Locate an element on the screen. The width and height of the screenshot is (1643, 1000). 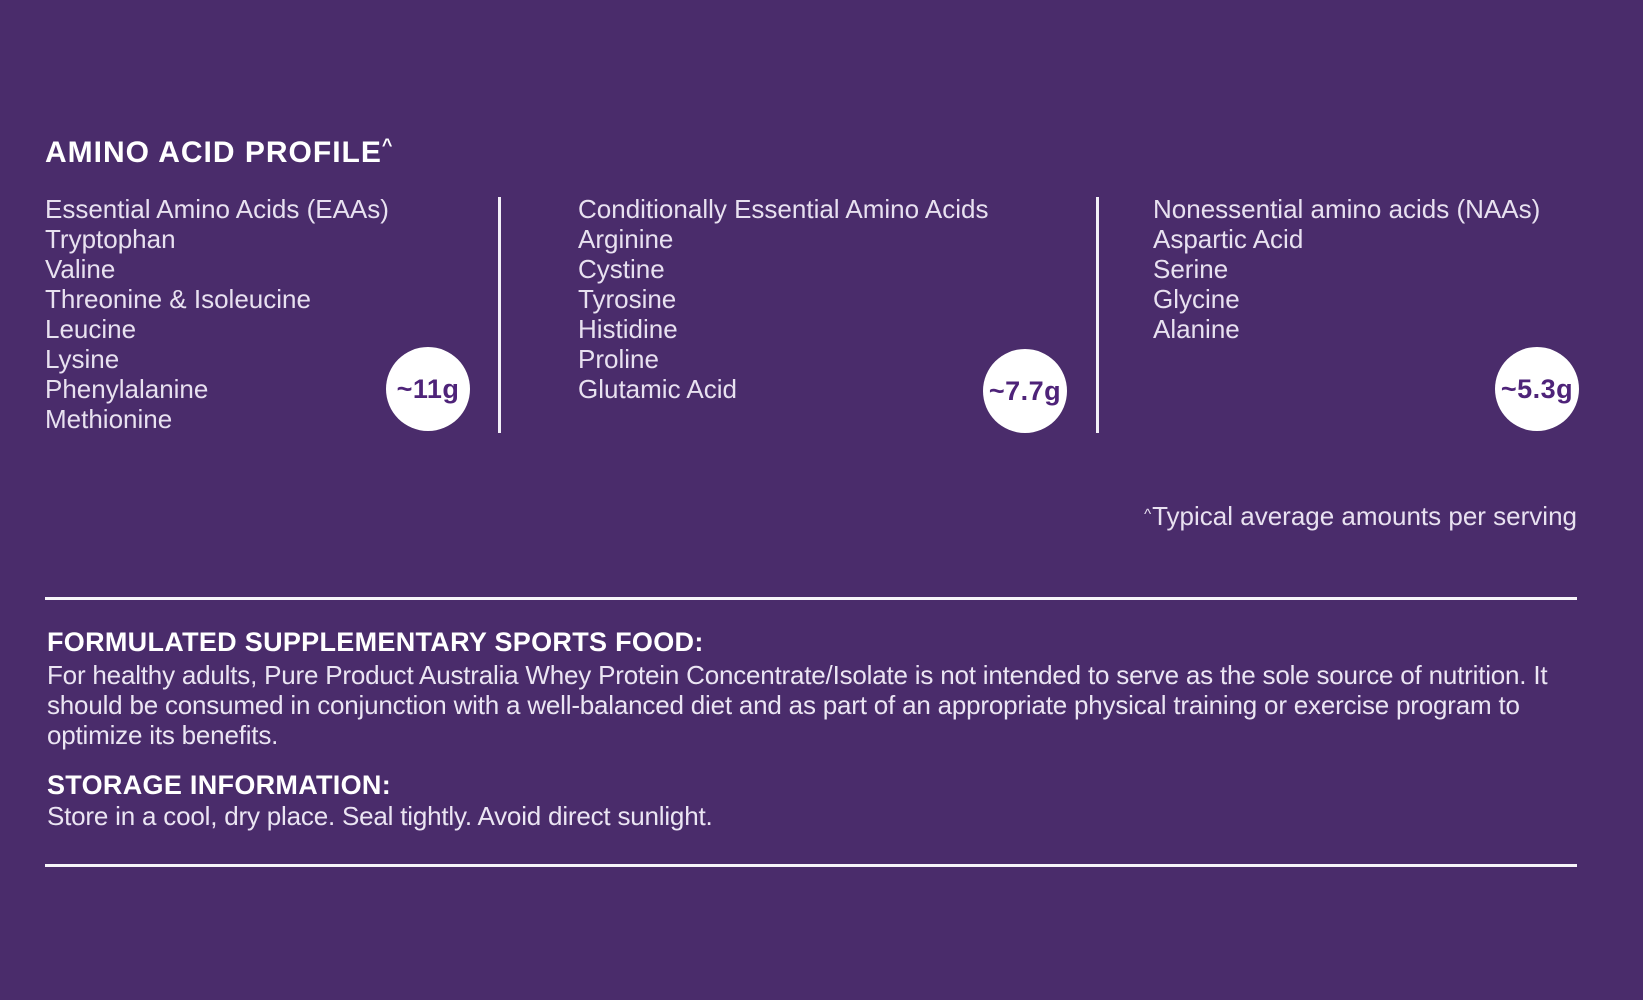
list-item: Threonine & Isoleucine is located at coordinates (178, 299).